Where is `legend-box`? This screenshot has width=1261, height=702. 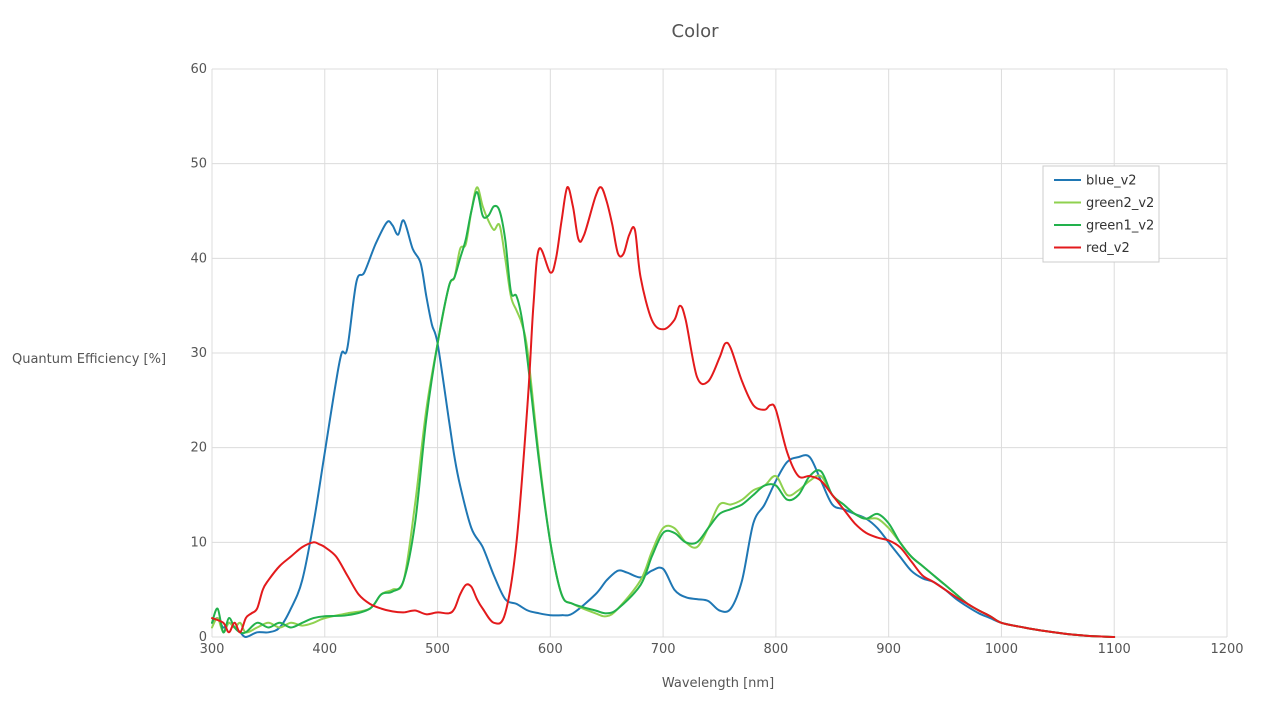
legend-box is located at coordinates (1101, 214).